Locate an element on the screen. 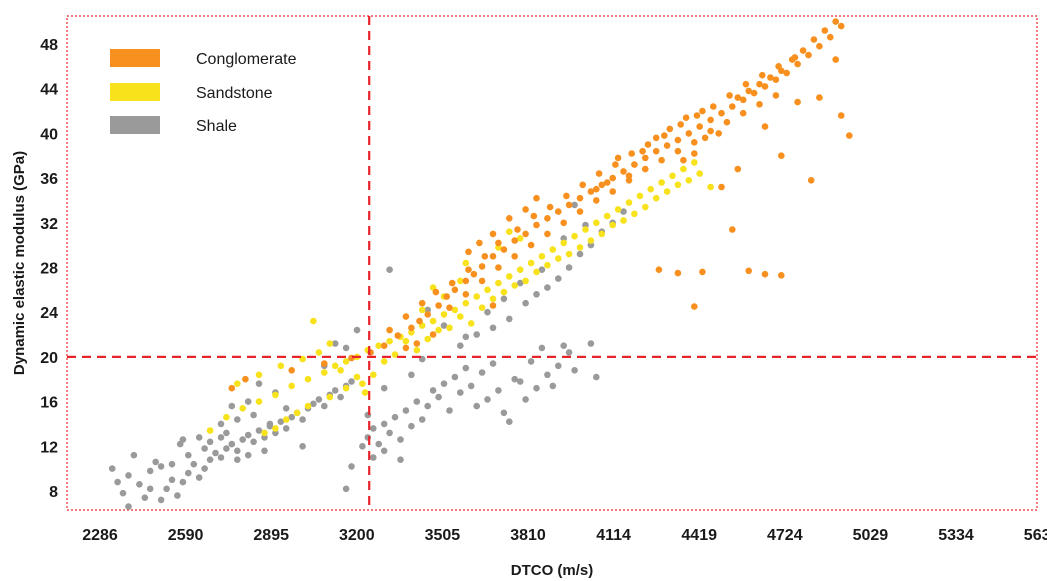  legend-label-sandstone: Sandstone is located at coordinates (234, 93).